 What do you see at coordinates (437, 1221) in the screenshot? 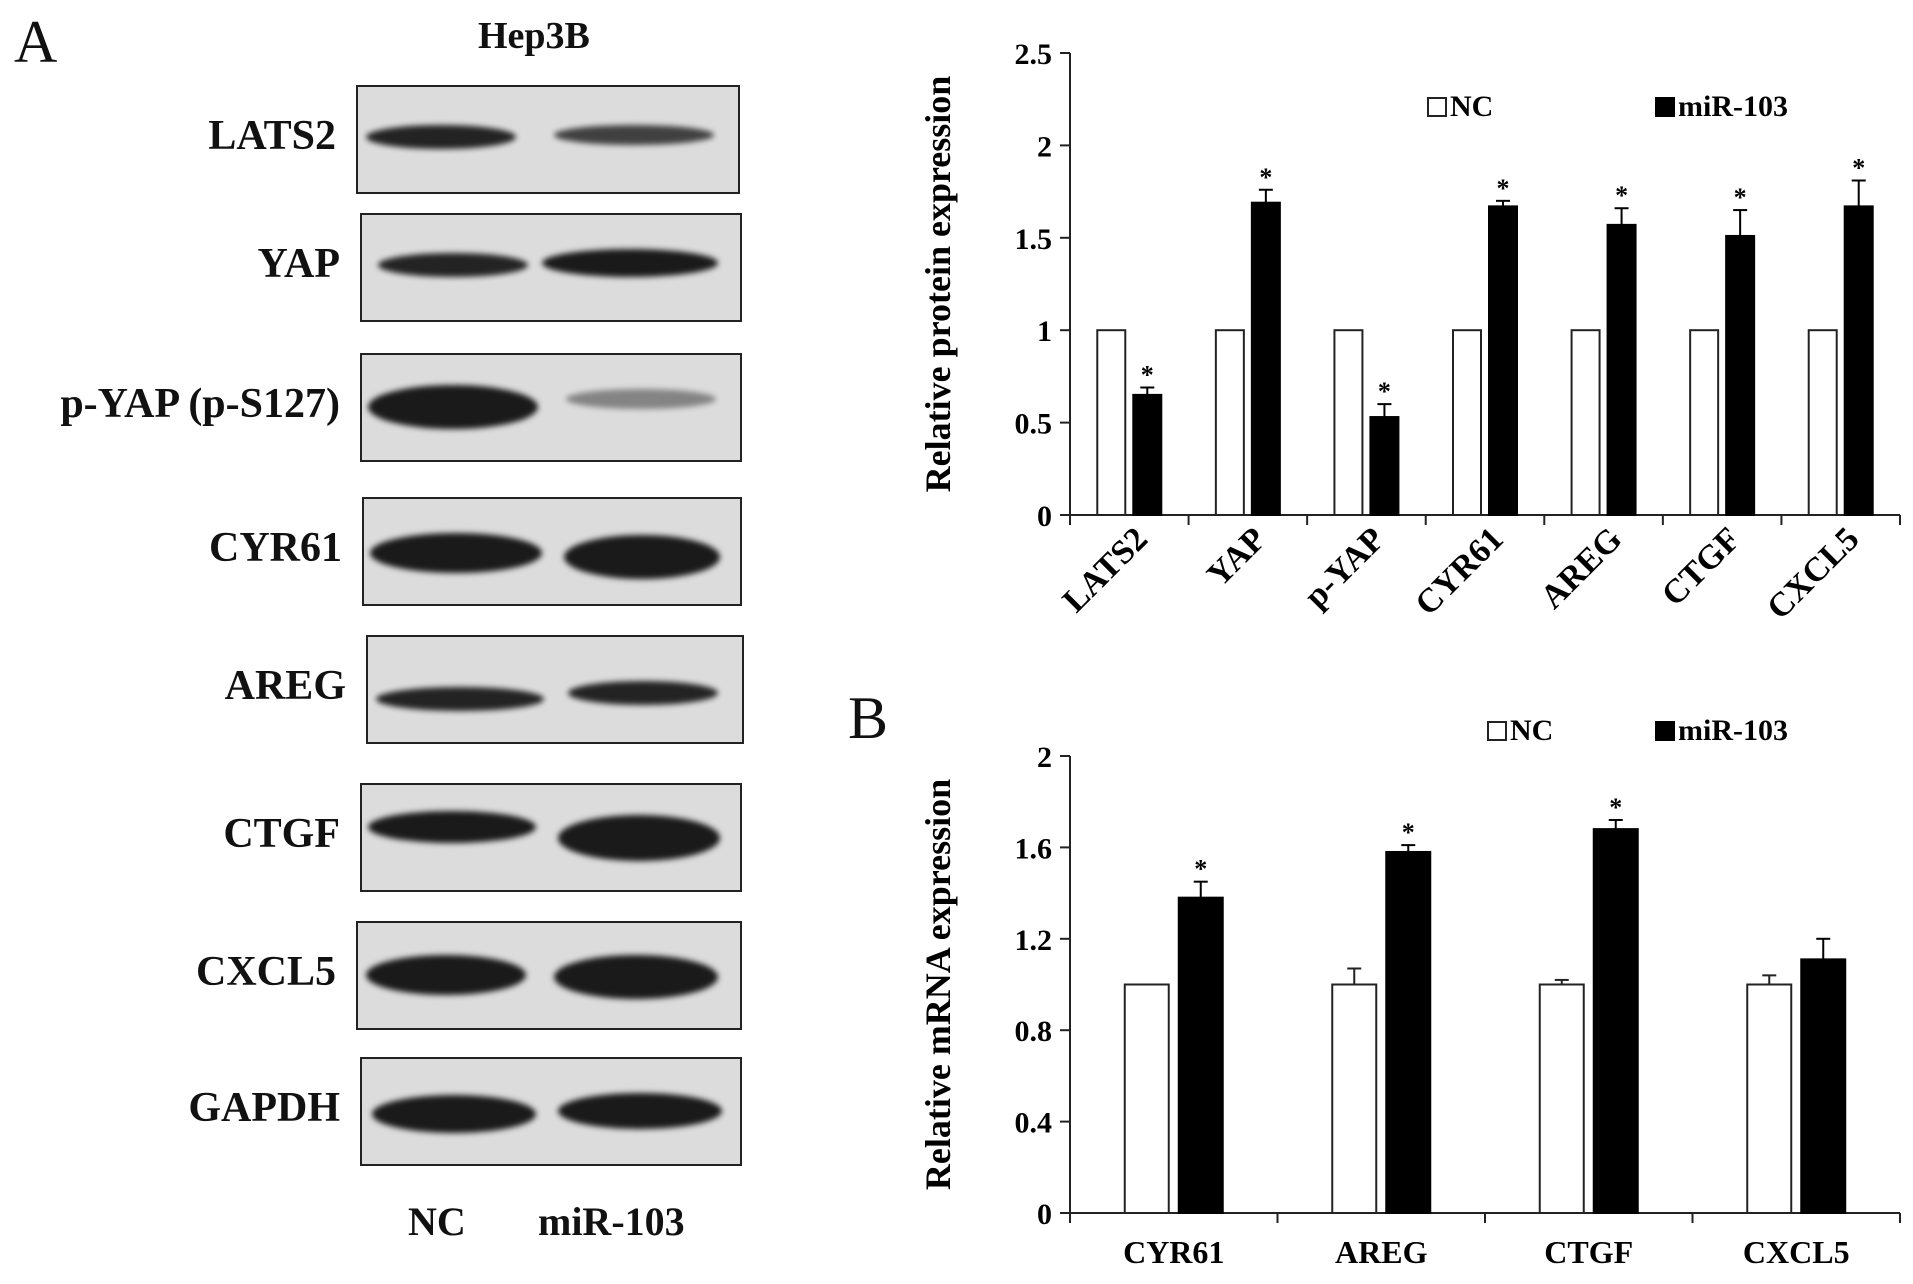
I see `lane-label-nc: NC` at bounding box center [437, 1221].